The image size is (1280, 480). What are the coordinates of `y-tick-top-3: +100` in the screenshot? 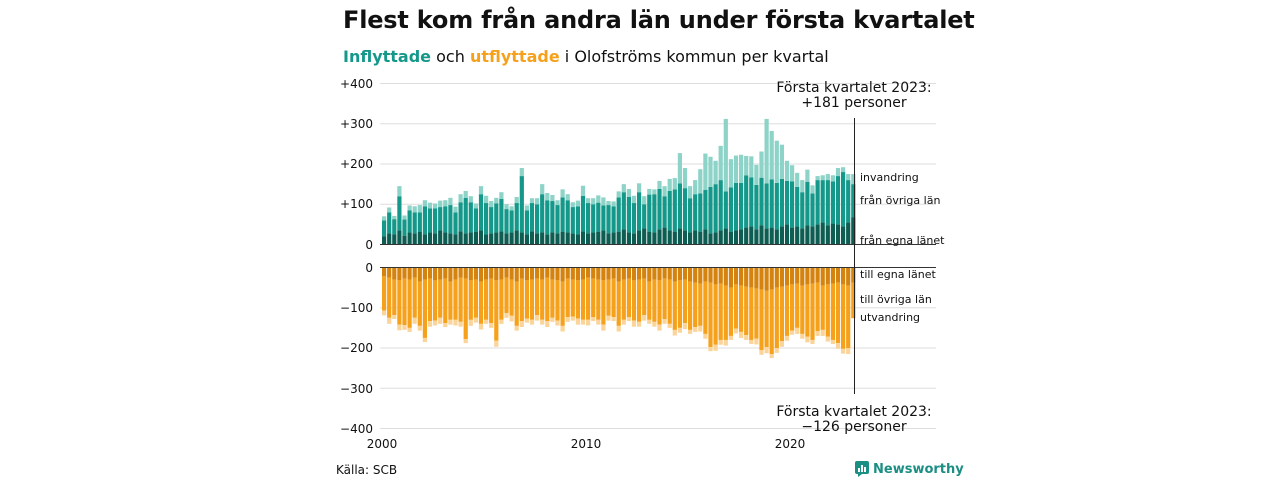 It's located at (356, 204).